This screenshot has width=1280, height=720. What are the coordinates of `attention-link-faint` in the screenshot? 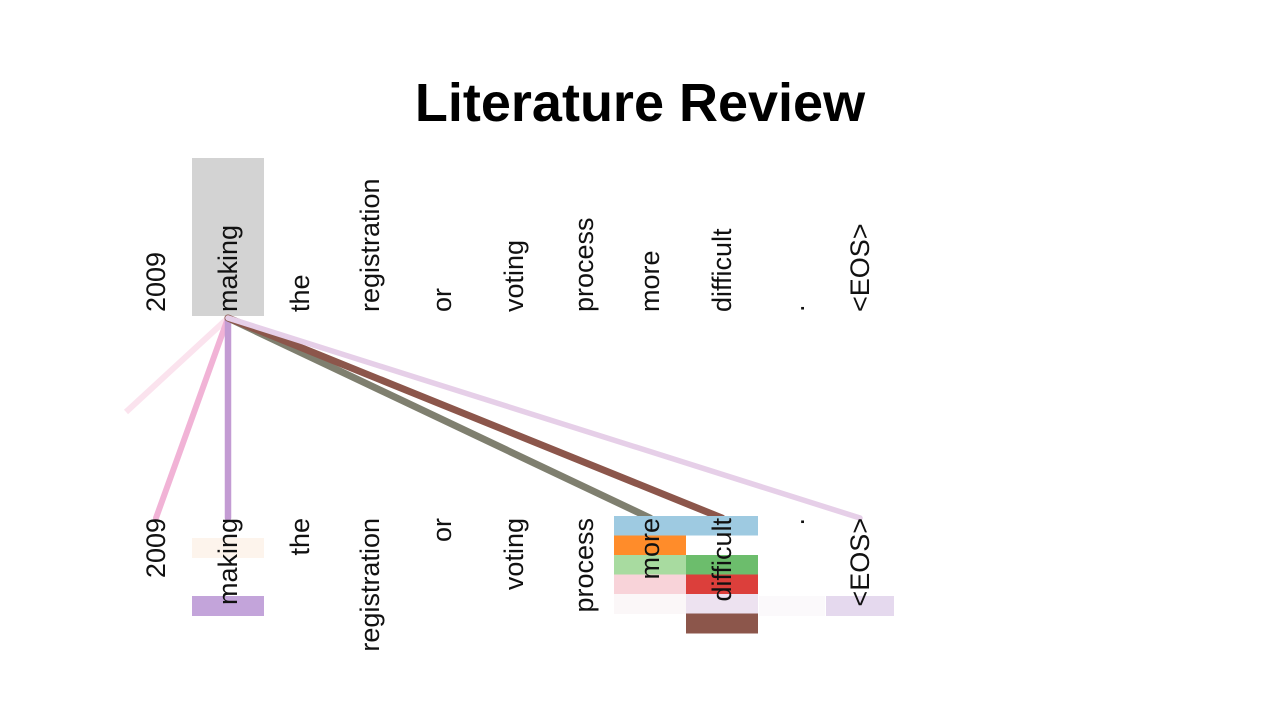 It's located at (177, 365).